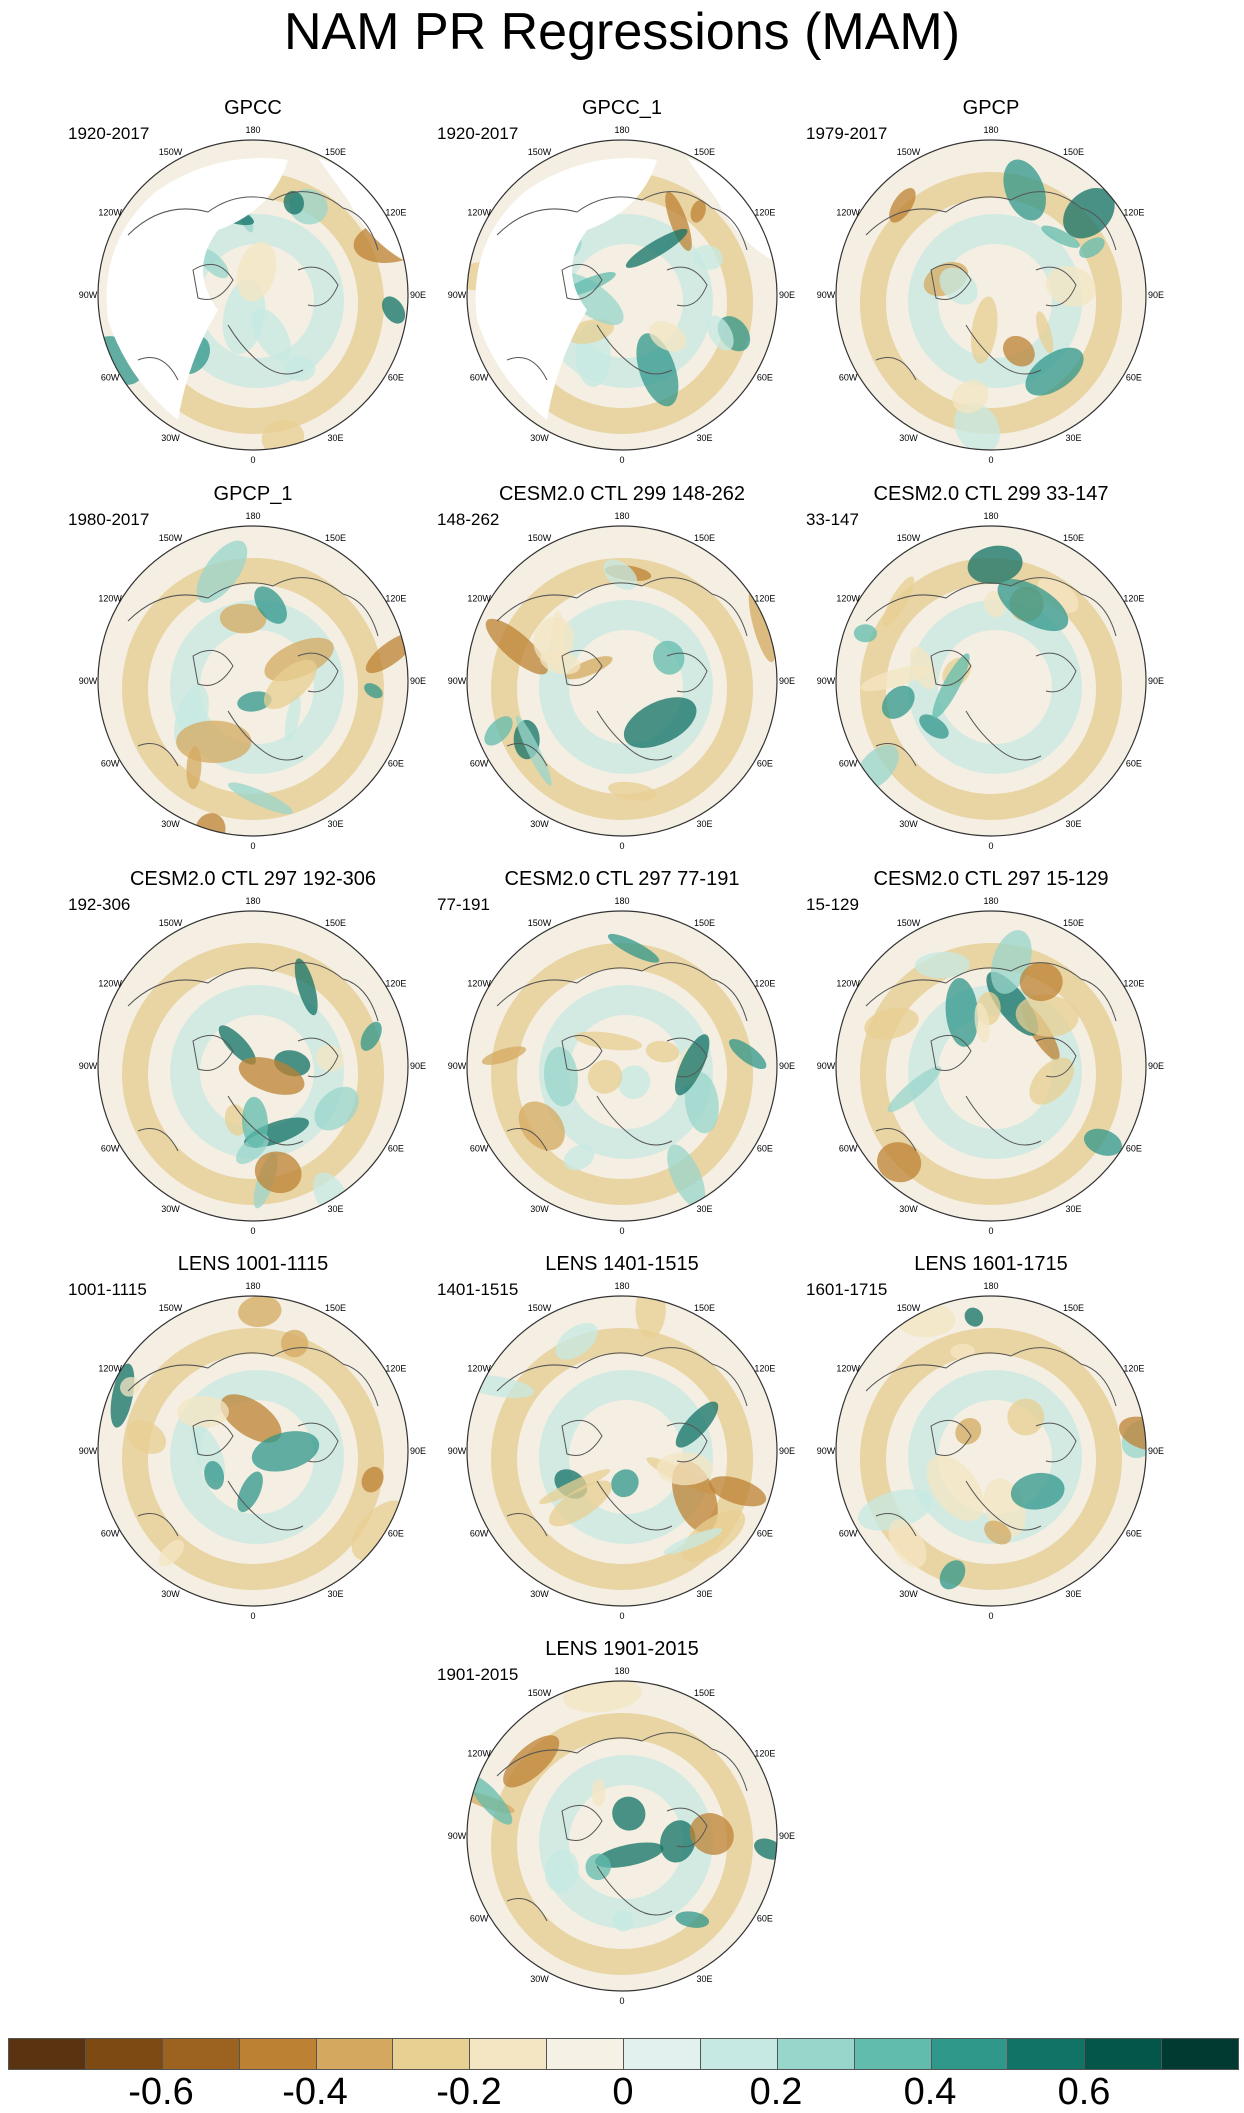 The height and width of the screenshot is (2113, 1244). Describe the element at coordinates (197, 289) in the screenshot. I see `missing-data-region` at that location.